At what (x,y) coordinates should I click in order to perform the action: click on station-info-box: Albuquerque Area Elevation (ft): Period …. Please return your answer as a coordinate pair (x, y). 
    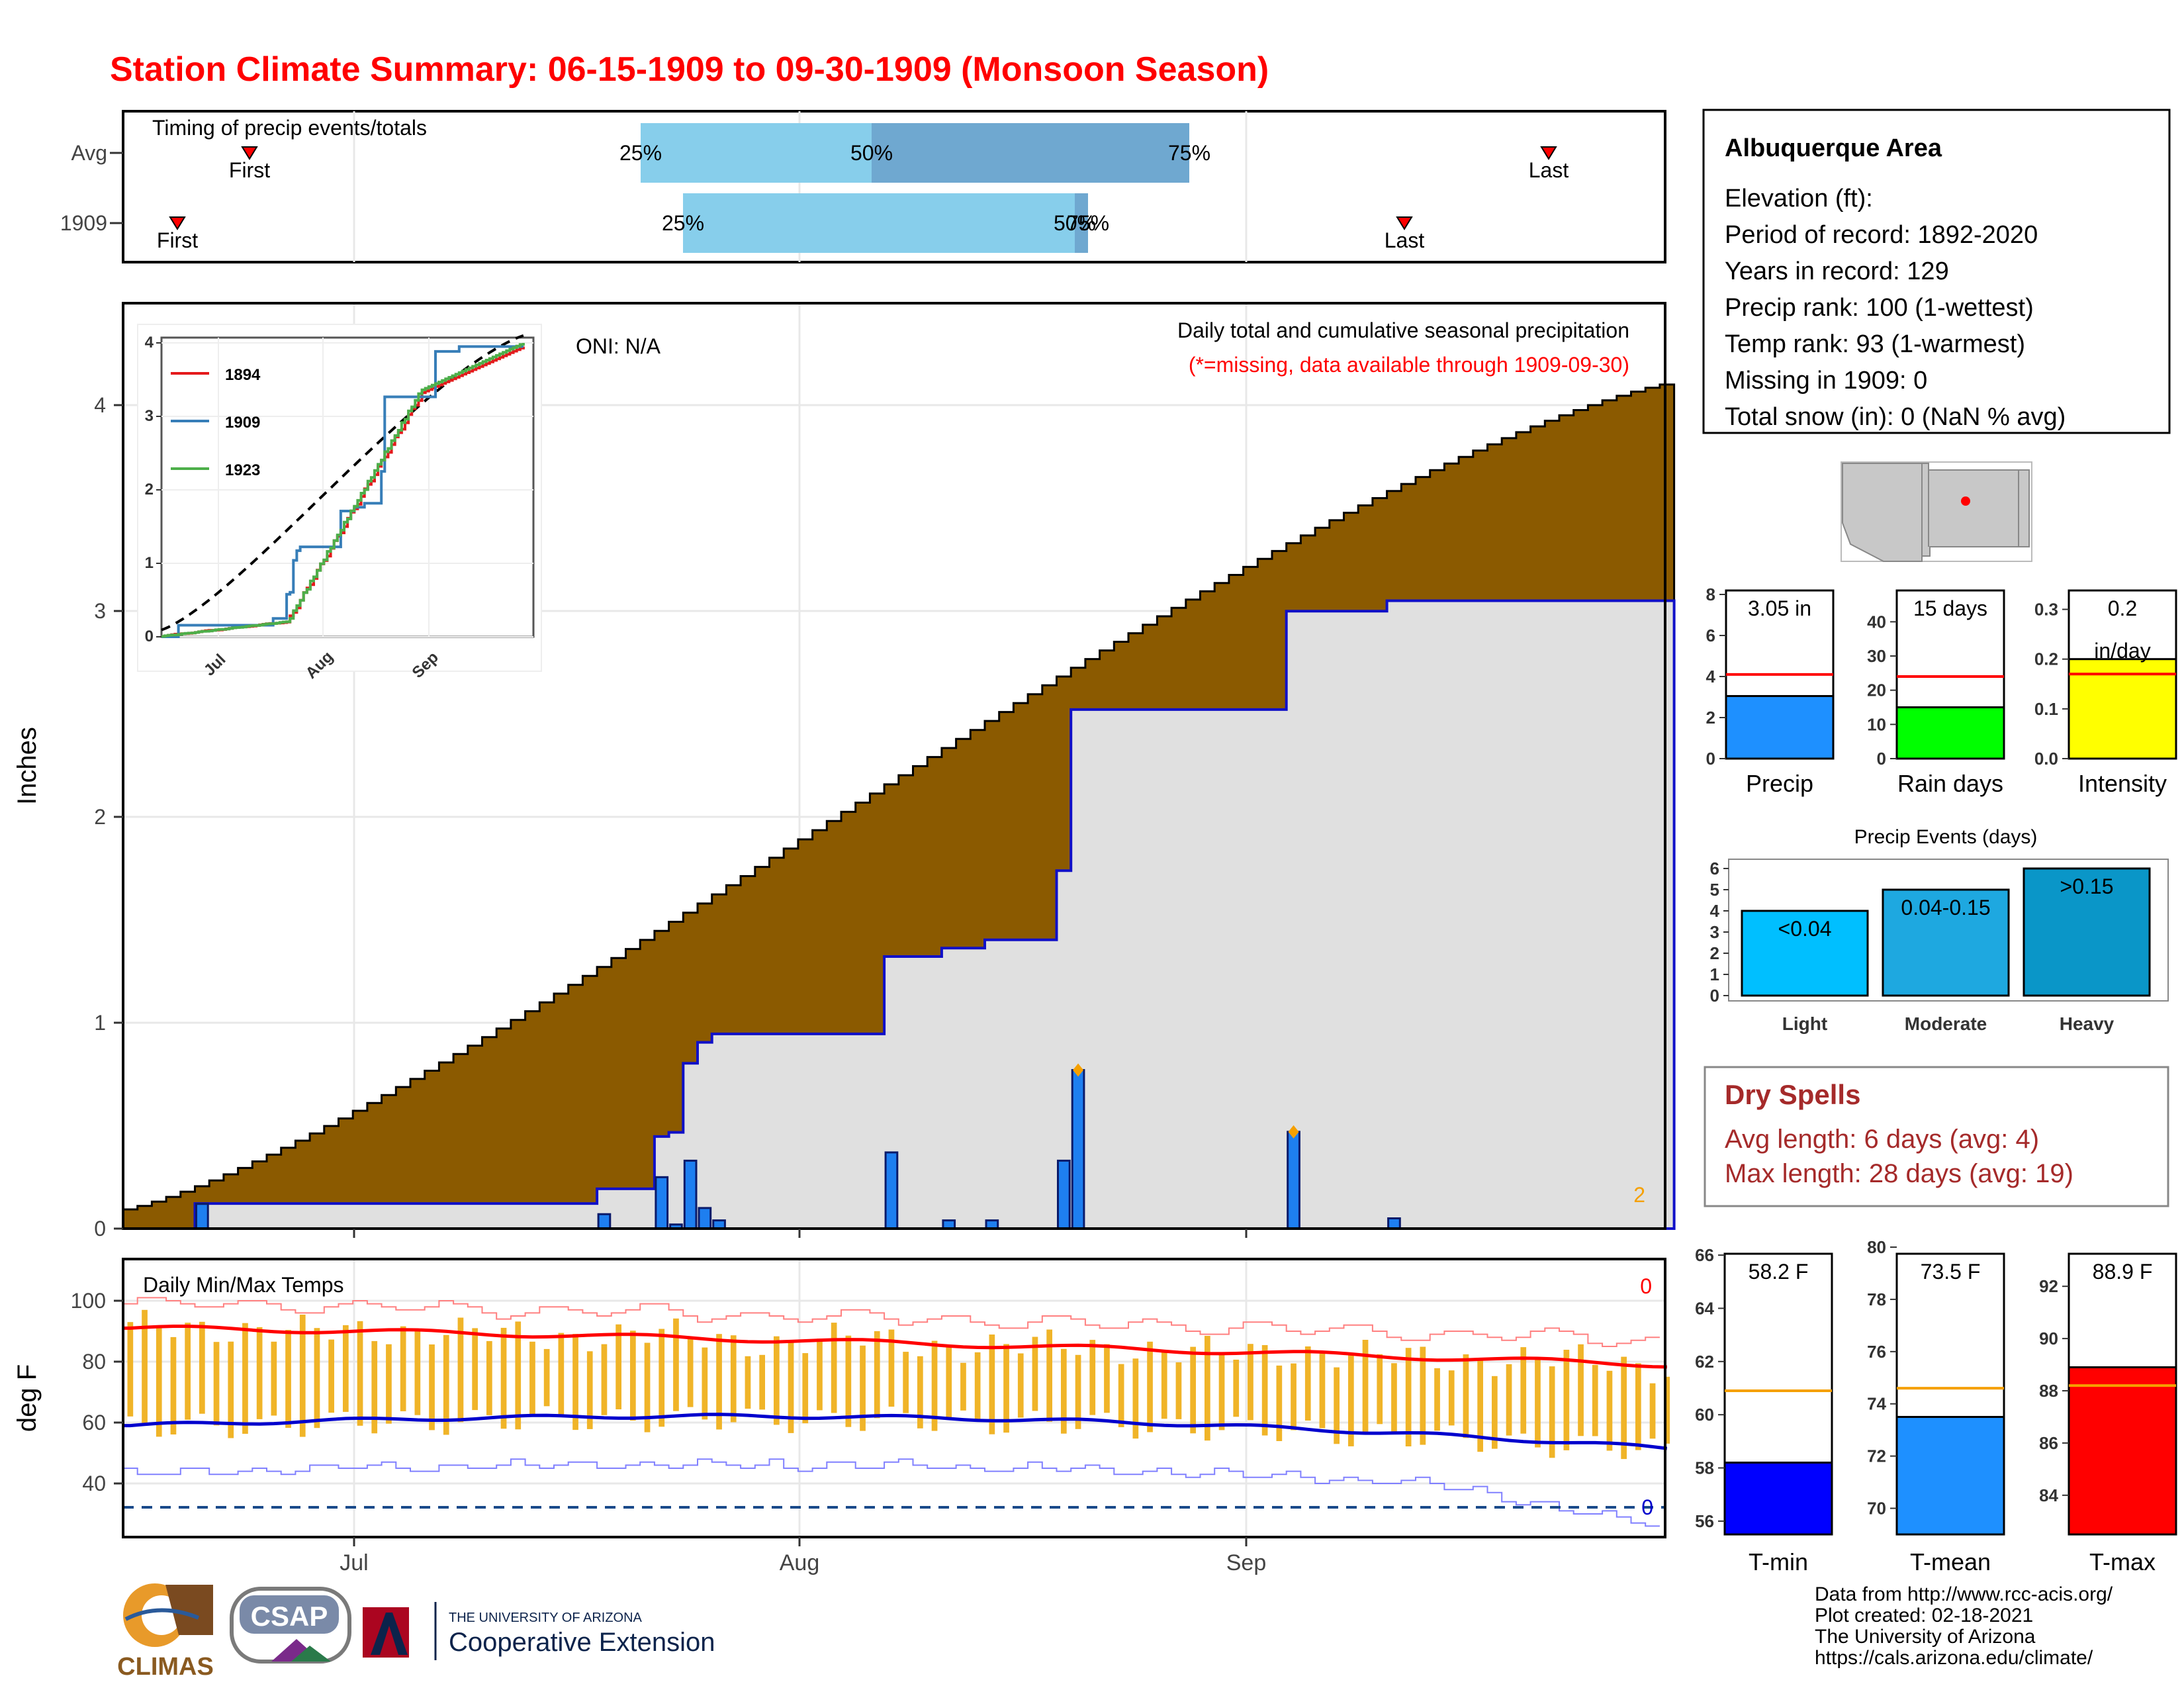
    Looking at the image, I should click on (1937, 271).